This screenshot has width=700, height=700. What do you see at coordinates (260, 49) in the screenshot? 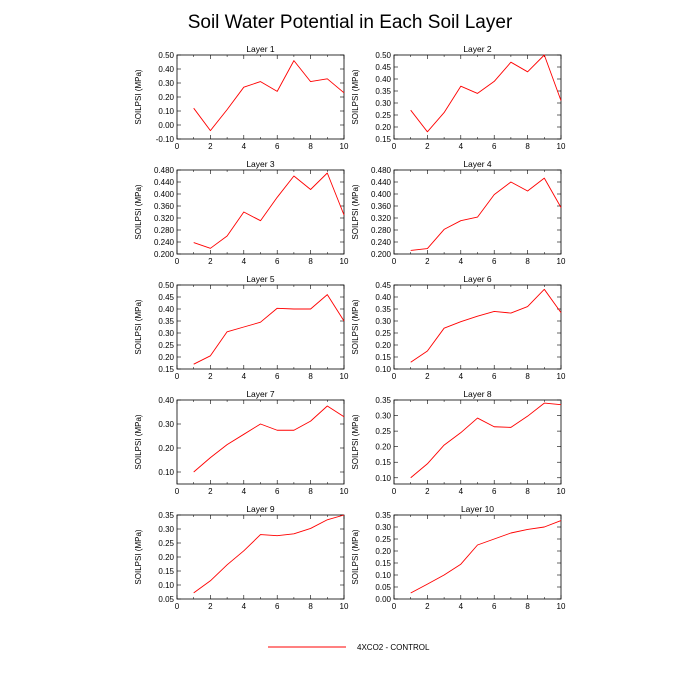
I see `panel-title: Layer 1` at bounding box center [260, 49].